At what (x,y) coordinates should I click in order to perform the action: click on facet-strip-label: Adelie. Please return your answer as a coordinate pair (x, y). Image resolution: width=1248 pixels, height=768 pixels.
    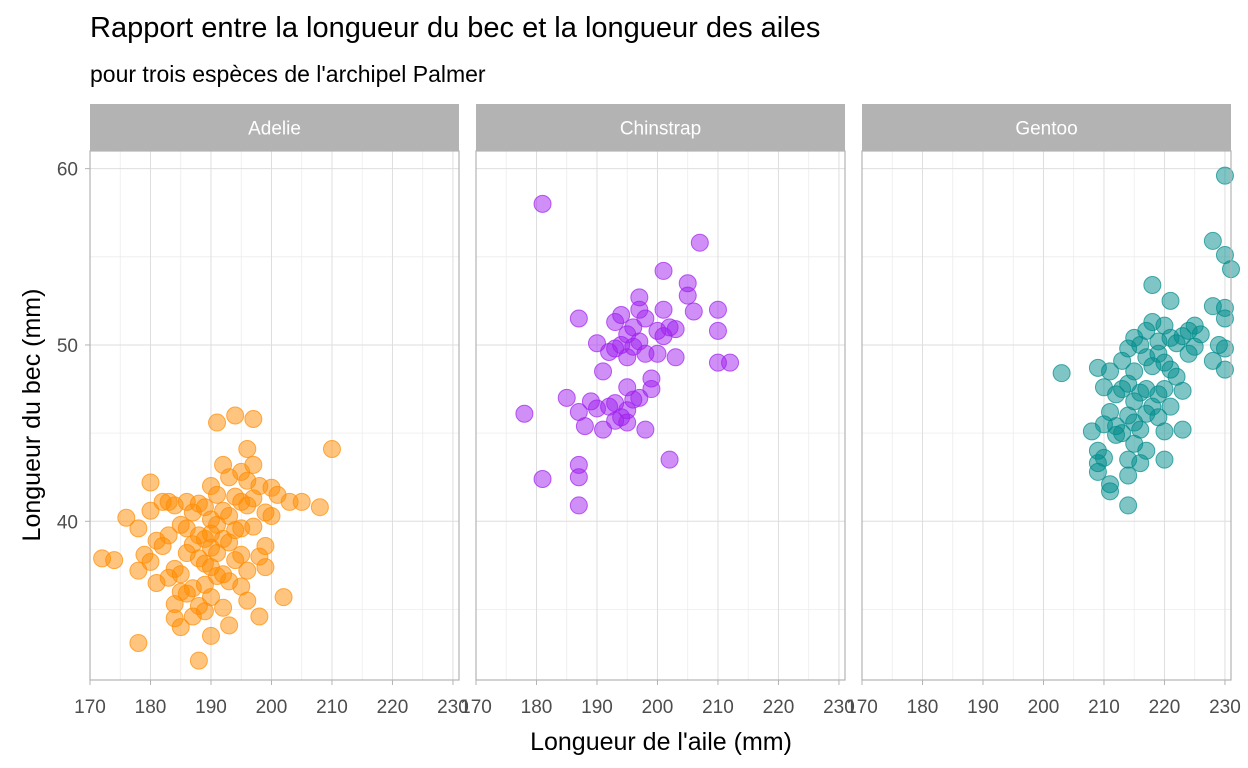
    Looking at the image, I should click on (274, 129).